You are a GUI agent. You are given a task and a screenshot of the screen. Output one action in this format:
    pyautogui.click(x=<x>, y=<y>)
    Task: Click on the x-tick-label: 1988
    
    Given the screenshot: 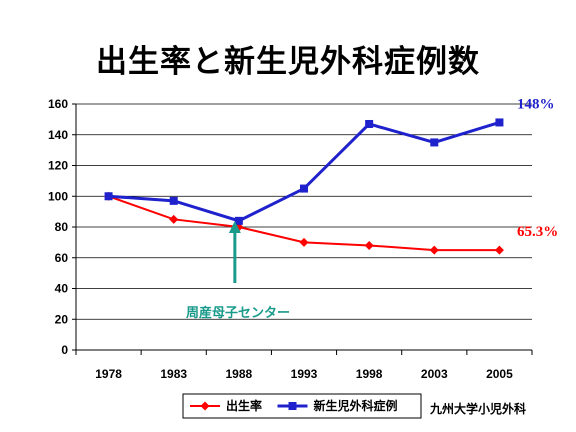 What is the action you would take?
    pyautogui.click(x=239, y=374)
    